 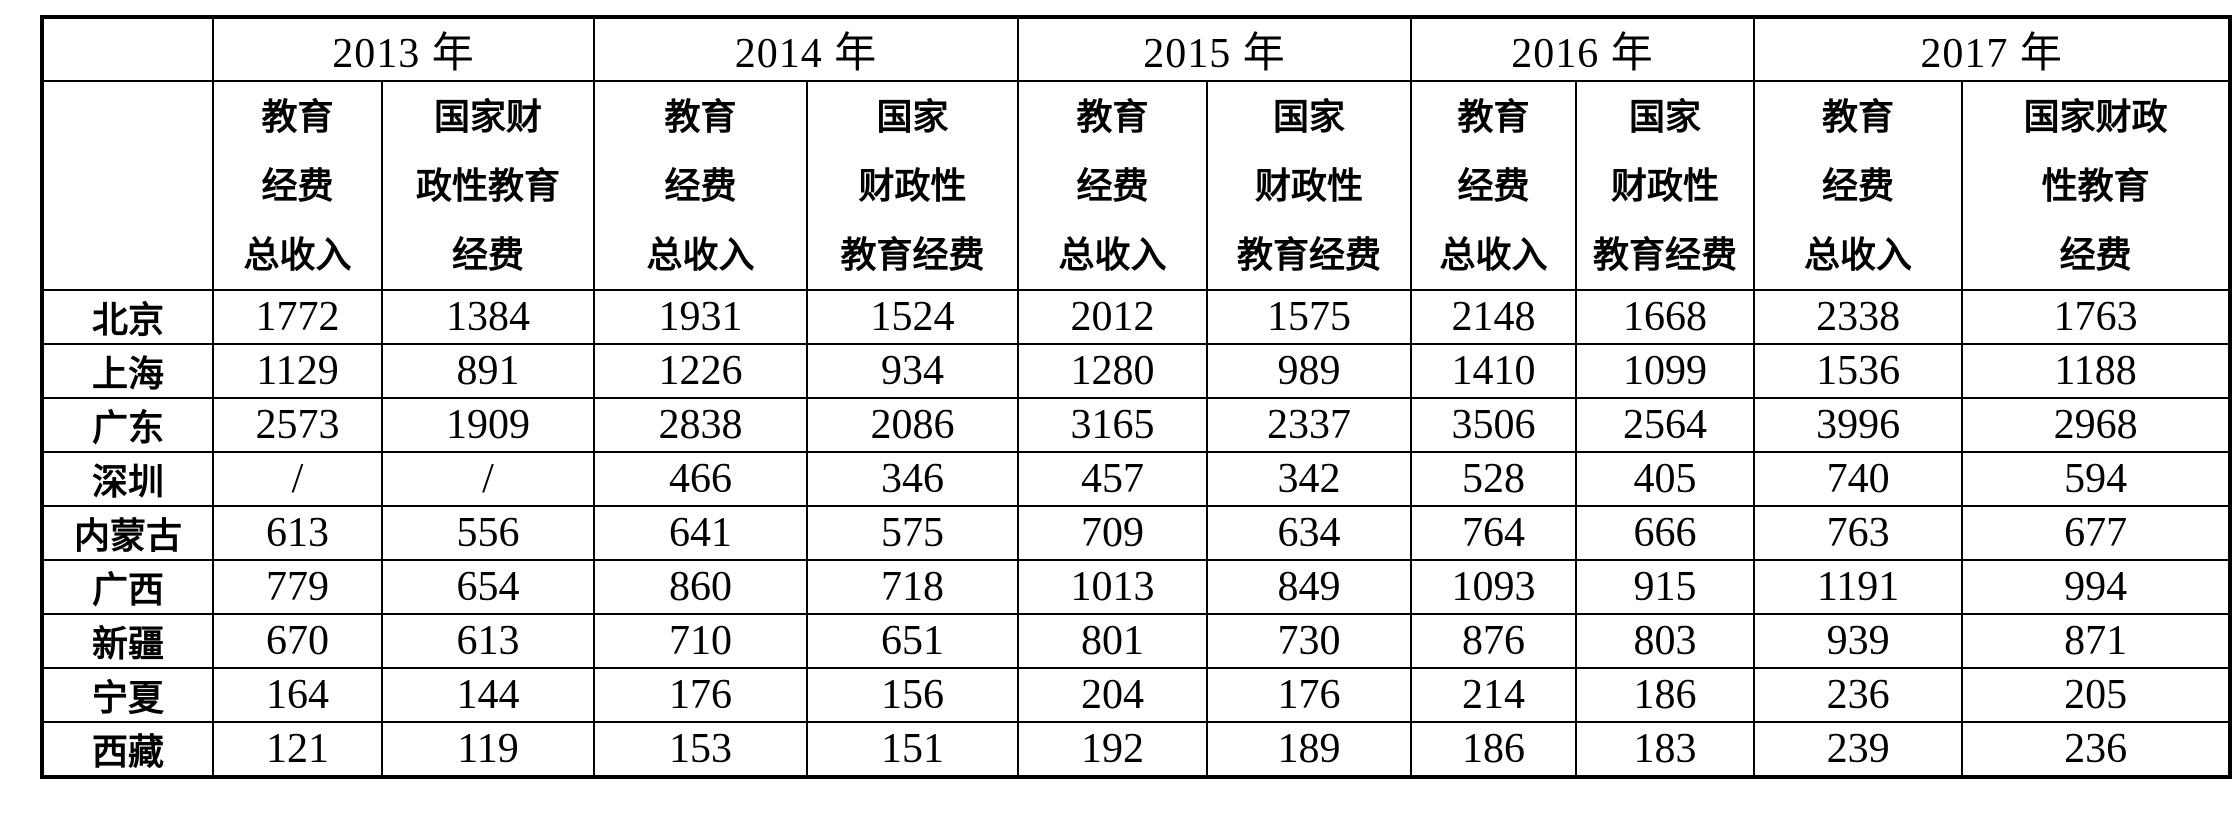 I want to click on data-cell: 939, so click(x=1858, y=641).